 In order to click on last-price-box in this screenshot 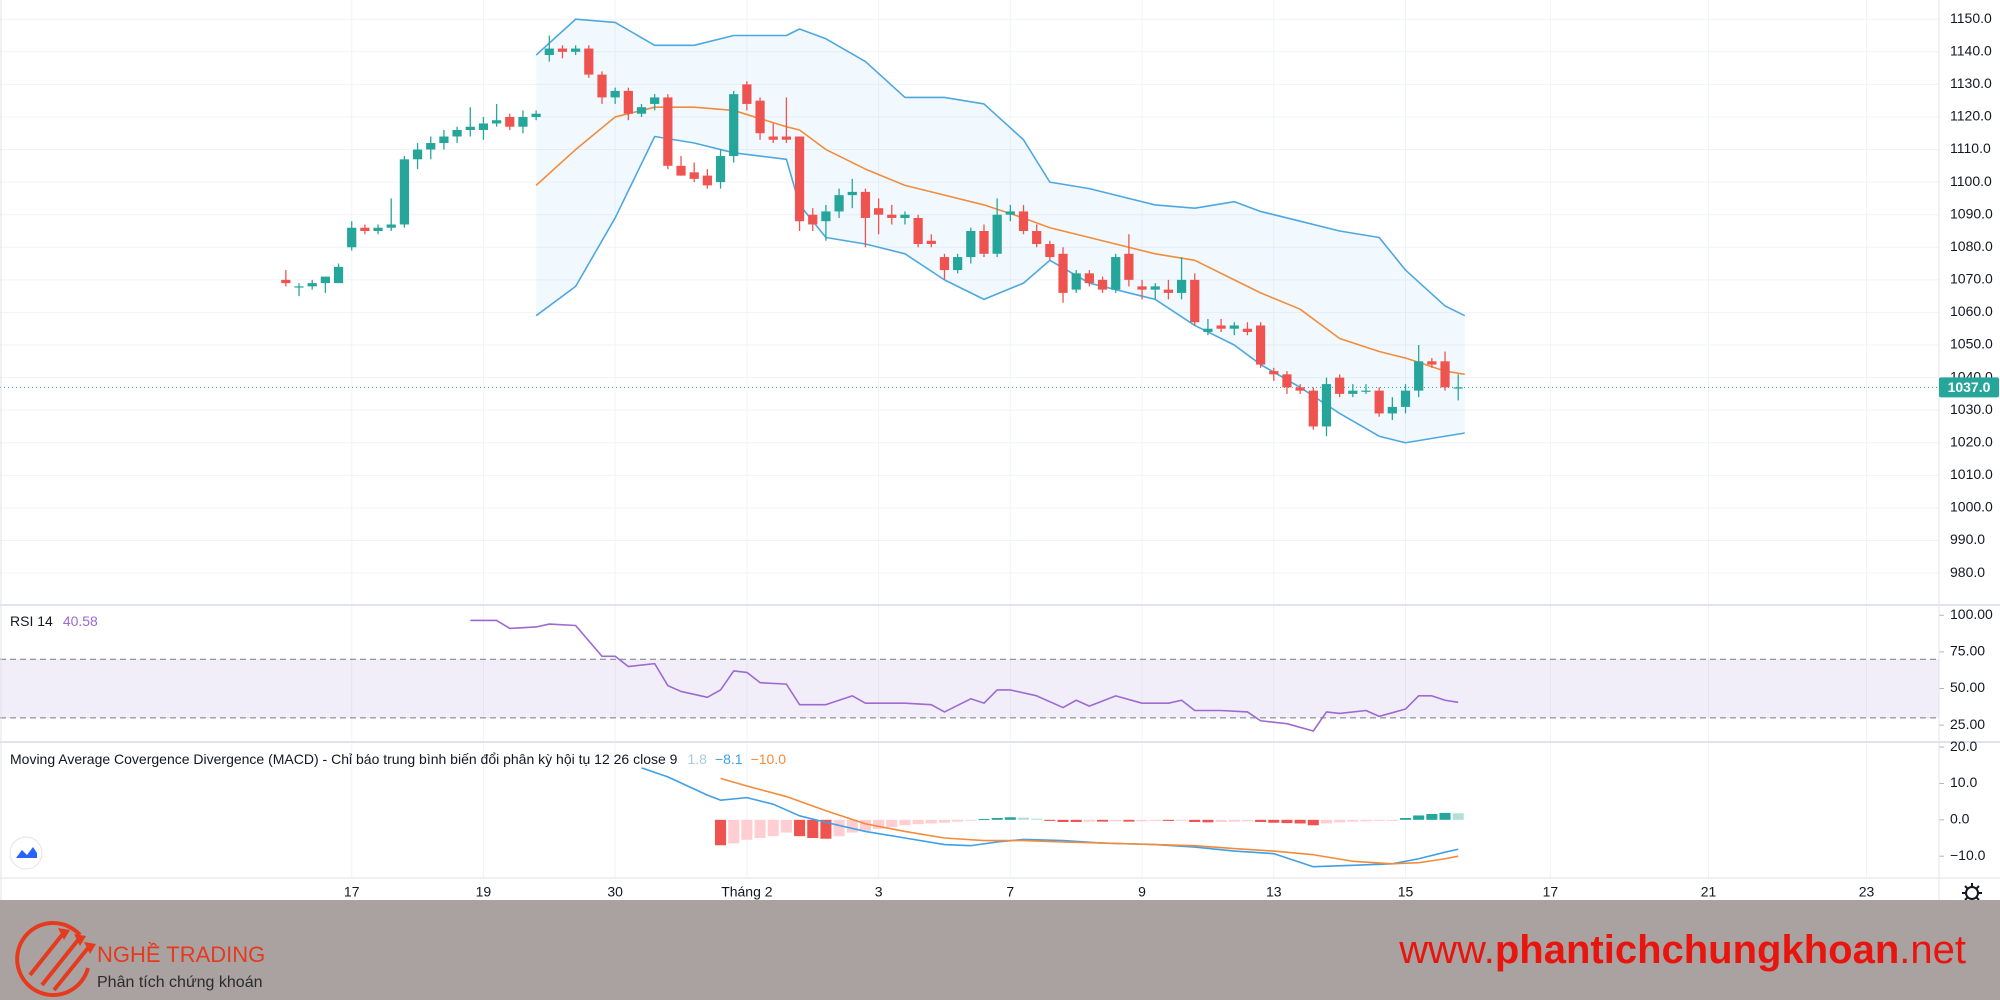, I will do `click(1969, 387)`.